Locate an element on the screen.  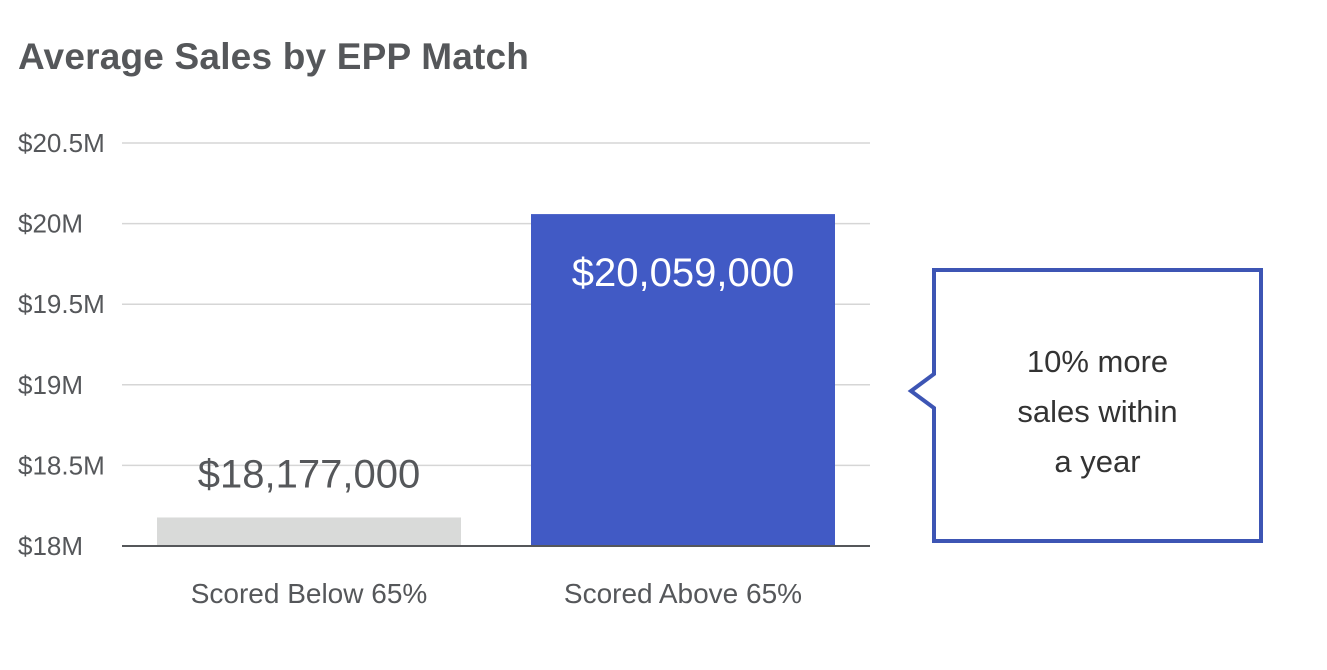
callout-annotation: 10% more sales within a year is located at coordinates (1085, 405).